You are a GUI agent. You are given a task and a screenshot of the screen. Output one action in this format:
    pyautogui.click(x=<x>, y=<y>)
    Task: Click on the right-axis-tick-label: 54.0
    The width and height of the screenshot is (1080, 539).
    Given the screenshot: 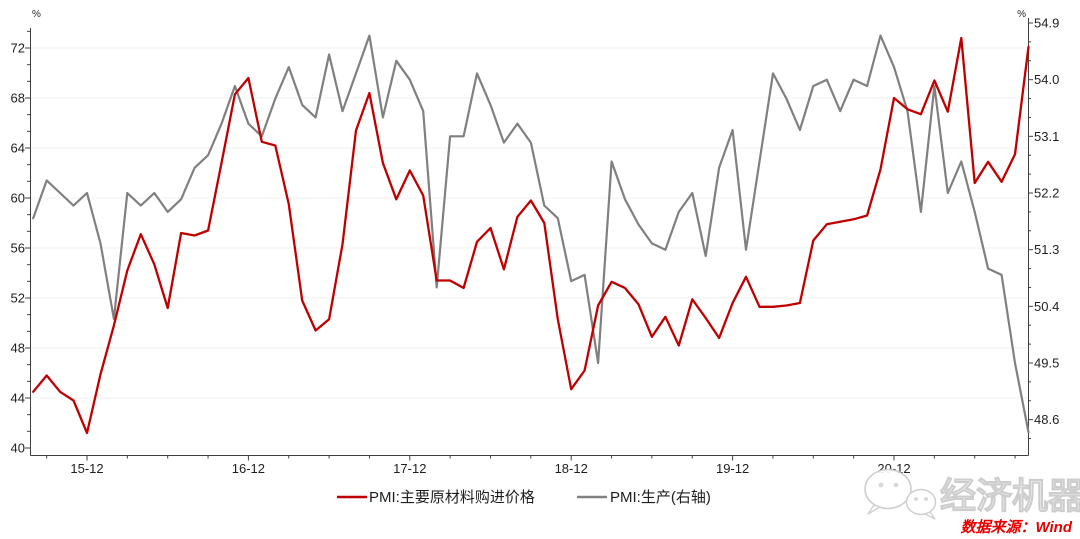 What is the action you would take?
    pyautogui.click(x=1046, y=79)
    